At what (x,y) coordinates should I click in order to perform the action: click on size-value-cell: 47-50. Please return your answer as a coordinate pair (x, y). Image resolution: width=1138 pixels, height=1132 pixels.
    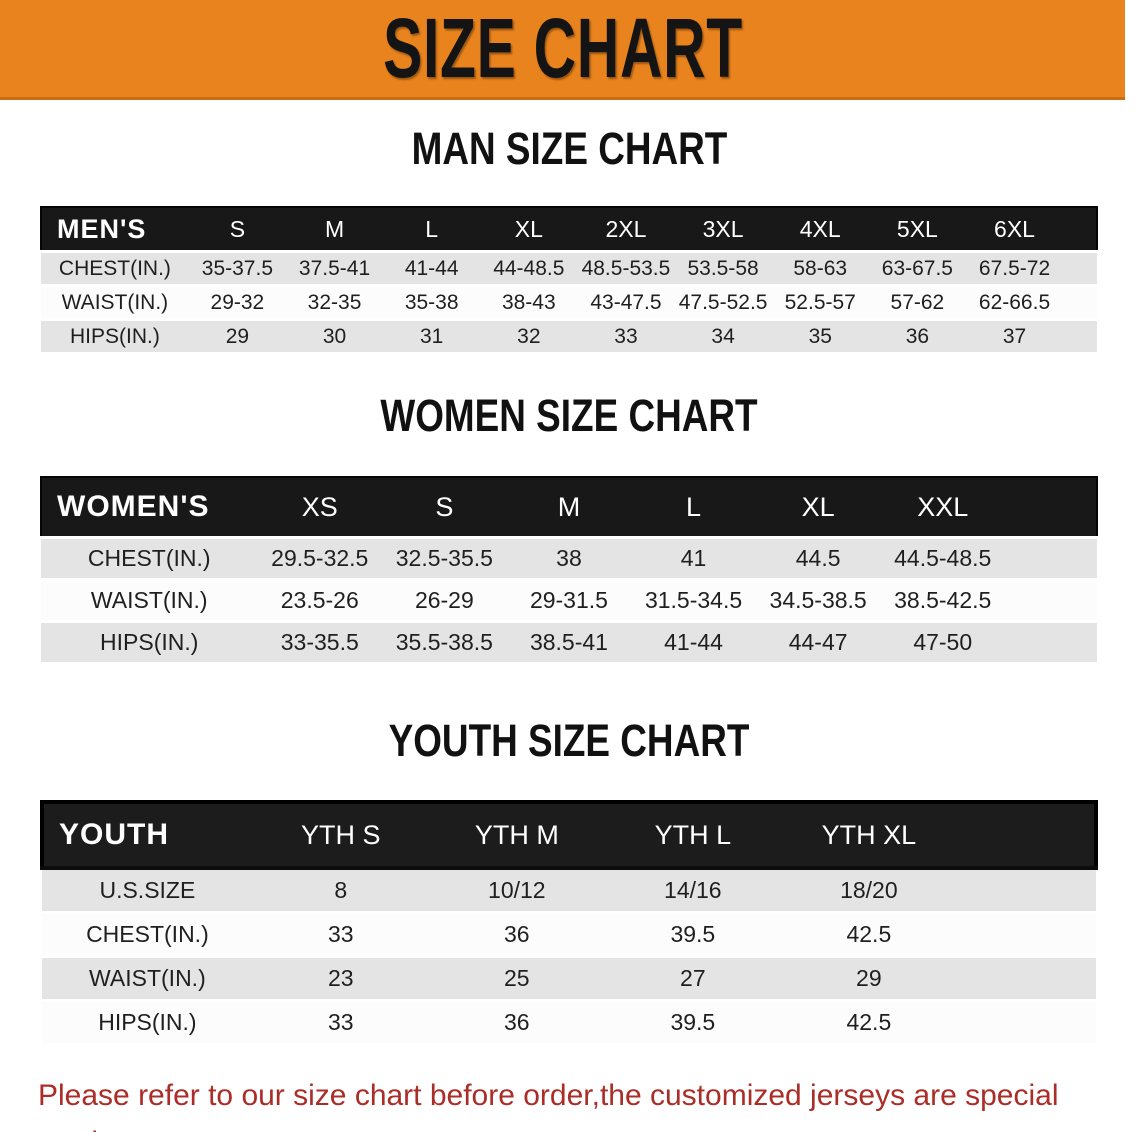
    Looking at the image, I should click on (943, 642).